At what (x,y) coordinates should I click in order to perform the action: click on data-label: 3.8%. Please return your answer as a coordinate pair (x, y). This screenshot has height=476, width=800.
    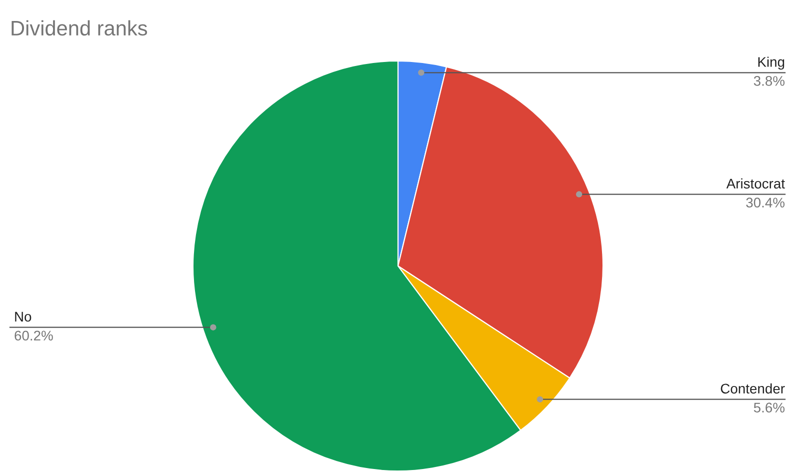
    Looking at the image, I should click on (769, 81).